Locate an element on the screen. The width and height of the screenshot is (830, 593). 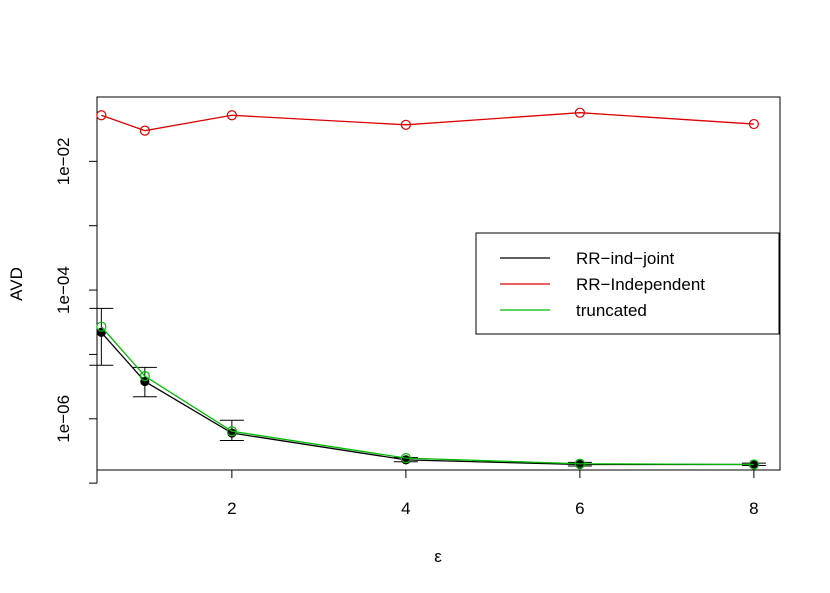
x-tick-label: 4 is located at coordinates (405, 508).